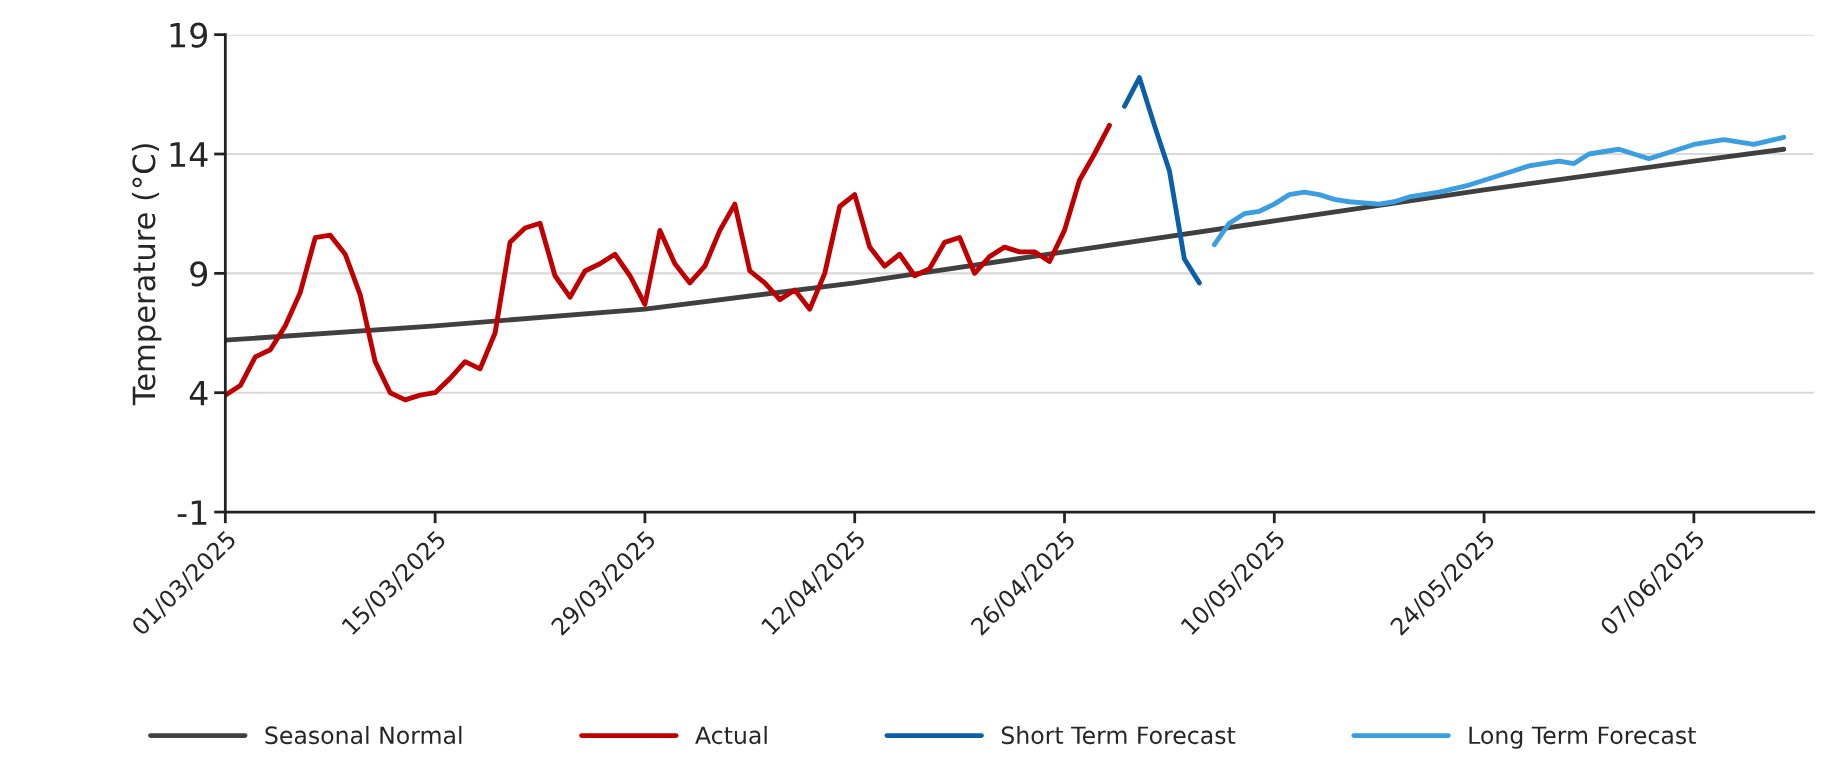  Describe the element at coordinates (146, 275) in the screenshot. I see `y-axis-title: Temperature (°C)` at that location.